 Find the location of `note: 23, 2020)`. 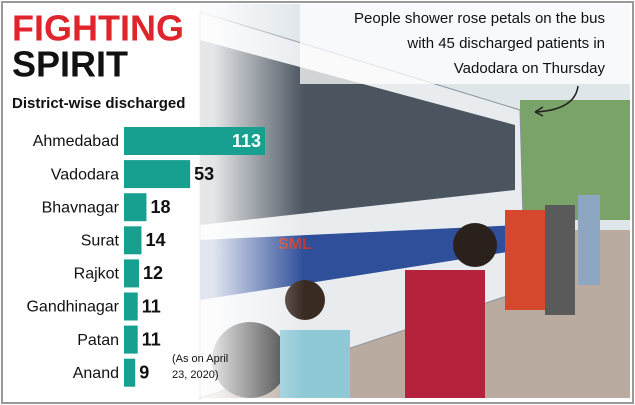

note: 23, 2020) is located at coordinates (195, 375).